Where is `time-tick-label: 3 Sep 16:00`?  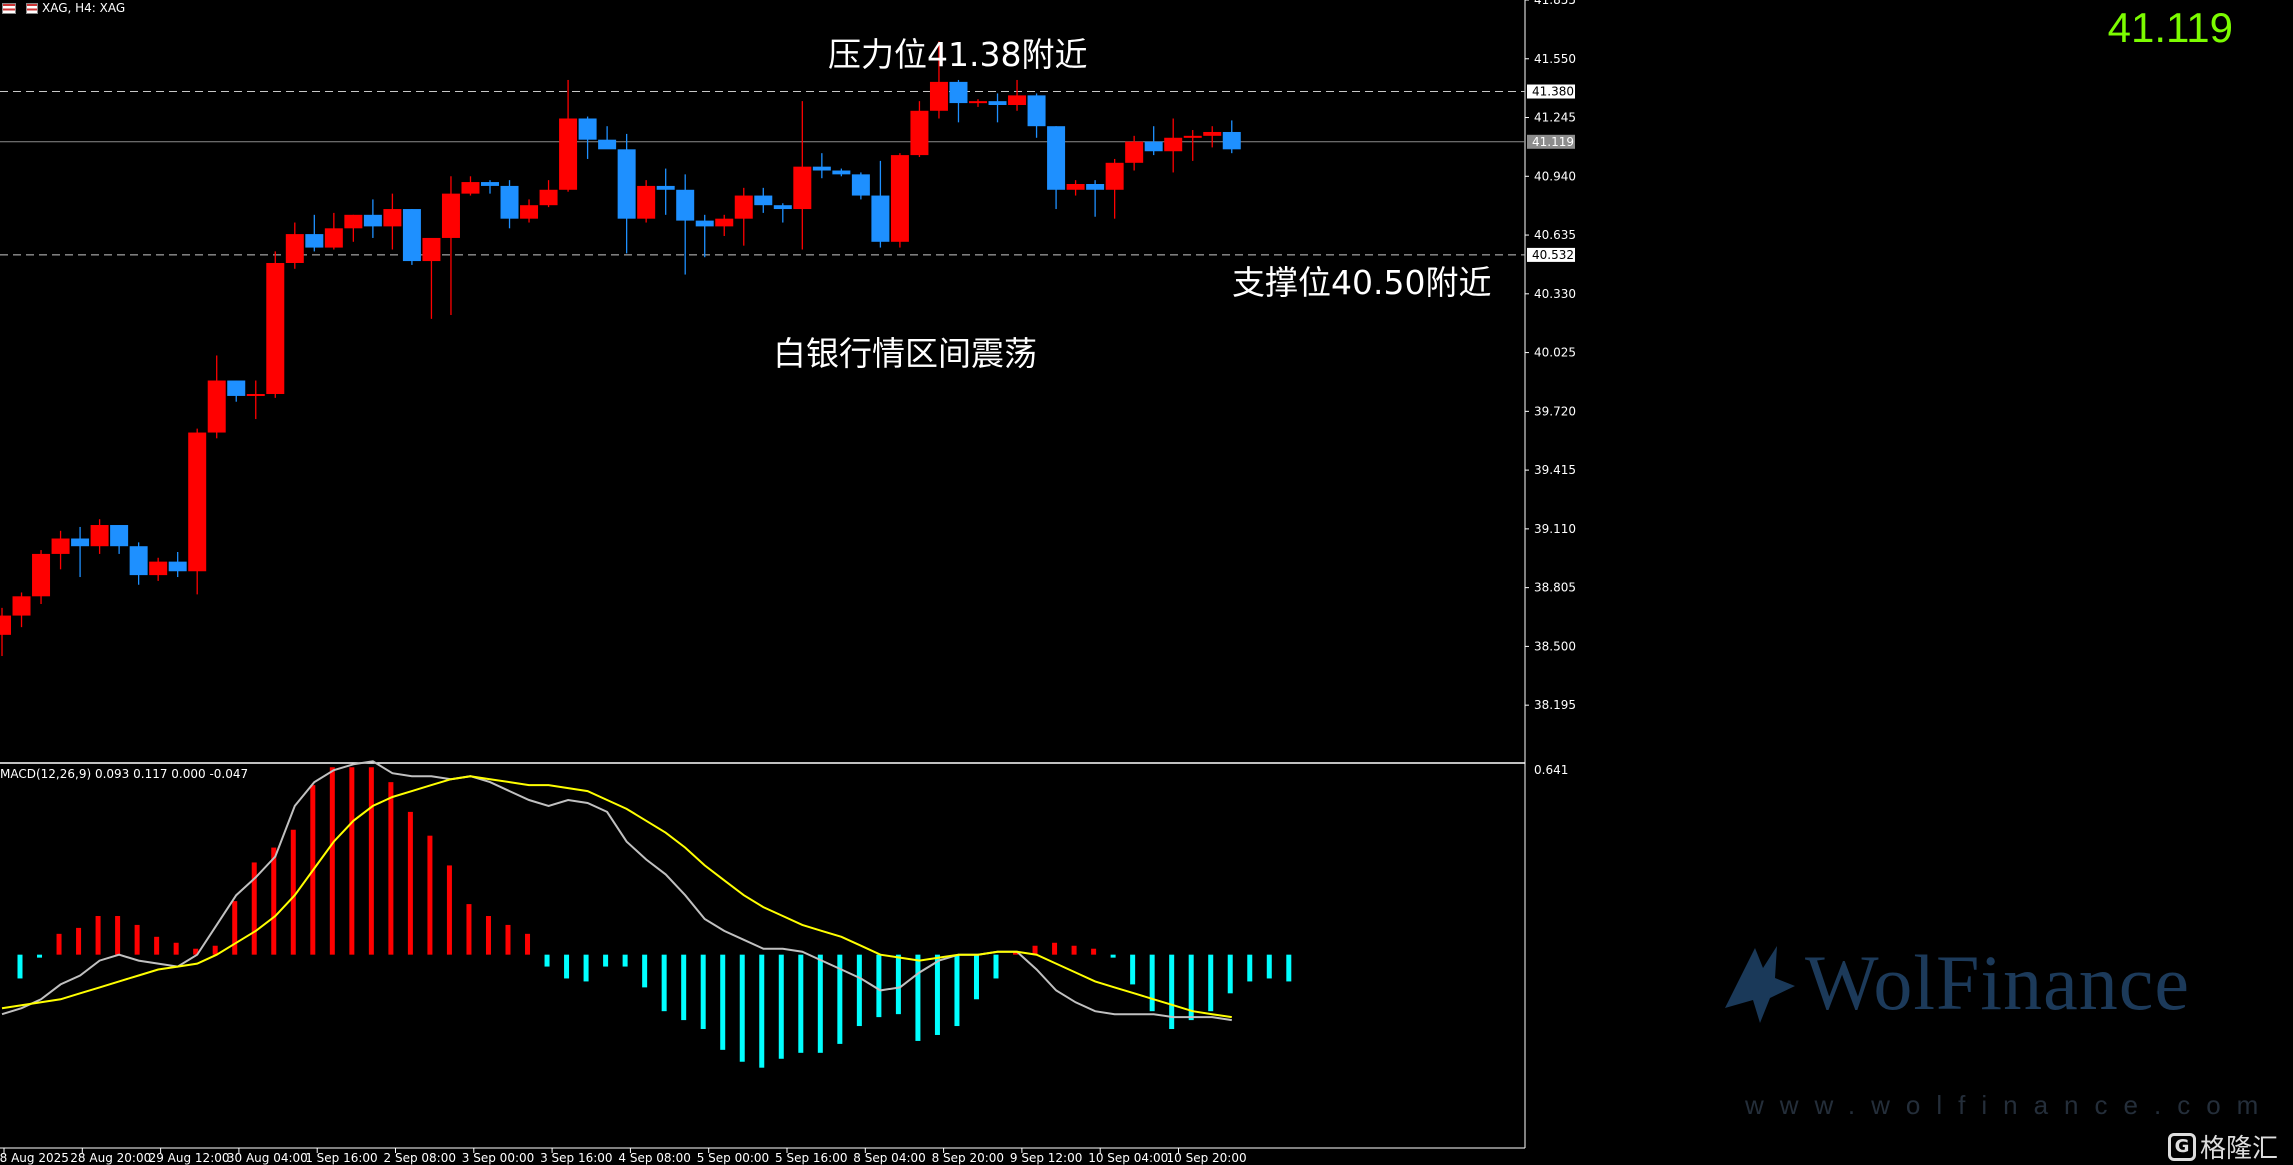 time-tick-label: 3 Sep 16:00 is located at coordinates (576, 1158).